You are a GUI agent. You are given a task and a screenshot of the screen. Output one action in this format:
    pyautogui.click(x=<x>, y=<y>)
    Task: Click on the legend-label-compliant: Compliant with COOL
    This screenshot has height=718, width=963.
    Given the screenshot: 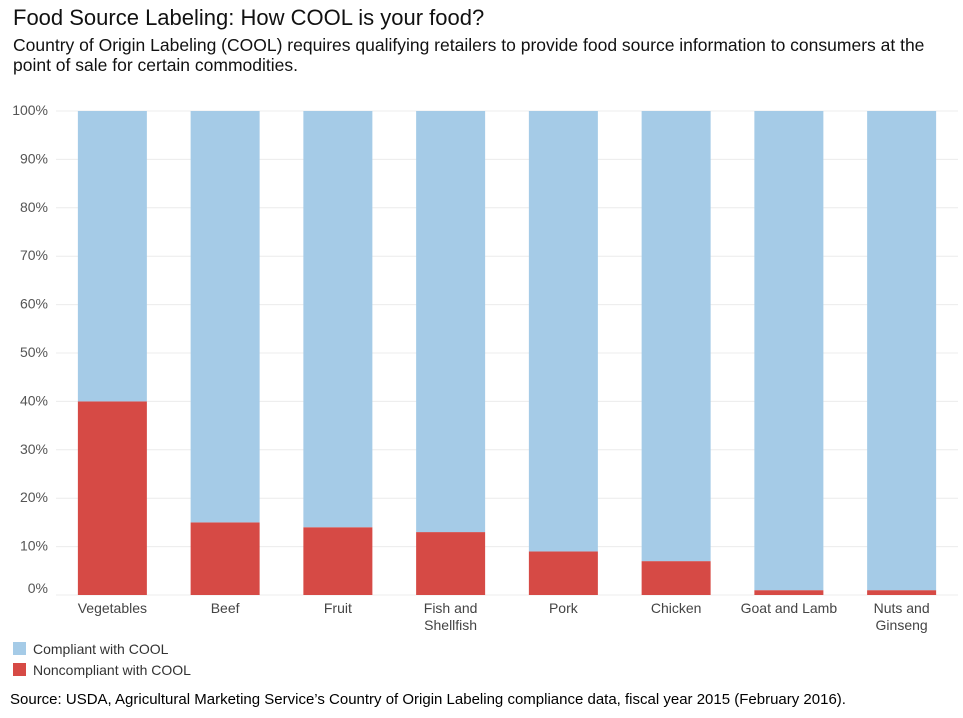 What is the action you would take?
    pyautogui.click(x=101, y=648)
    